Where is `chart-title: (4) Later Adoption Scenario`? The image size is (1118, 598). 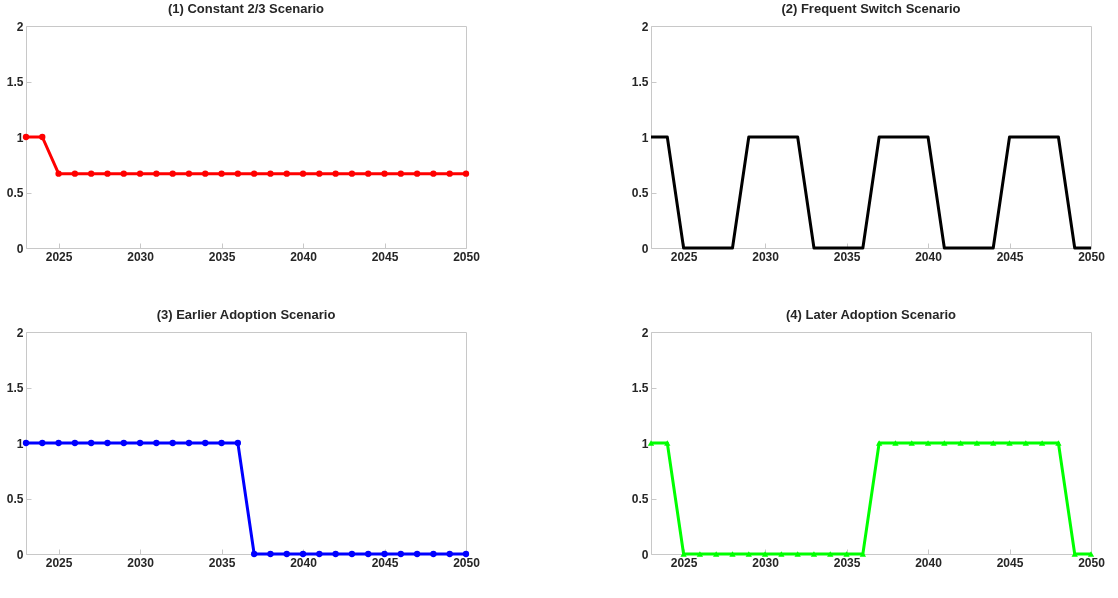
chart-title: (4) Later Adoption Scenario is located at coordinates (871, 314).